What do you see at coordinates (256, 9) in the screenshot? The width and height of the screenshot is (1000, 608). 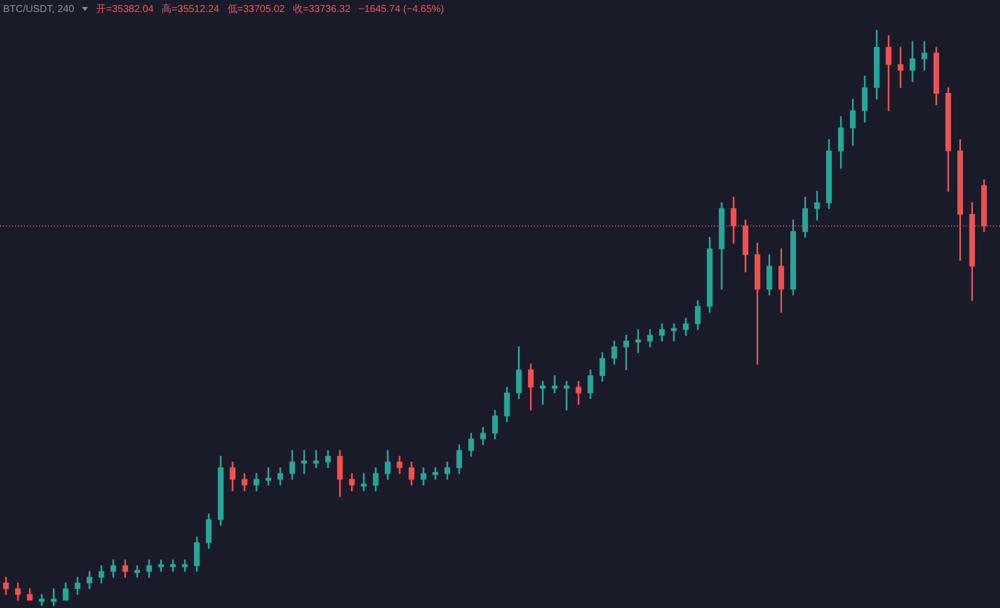 I see `text: 低=33705.02` at bounding box center [256, 9].